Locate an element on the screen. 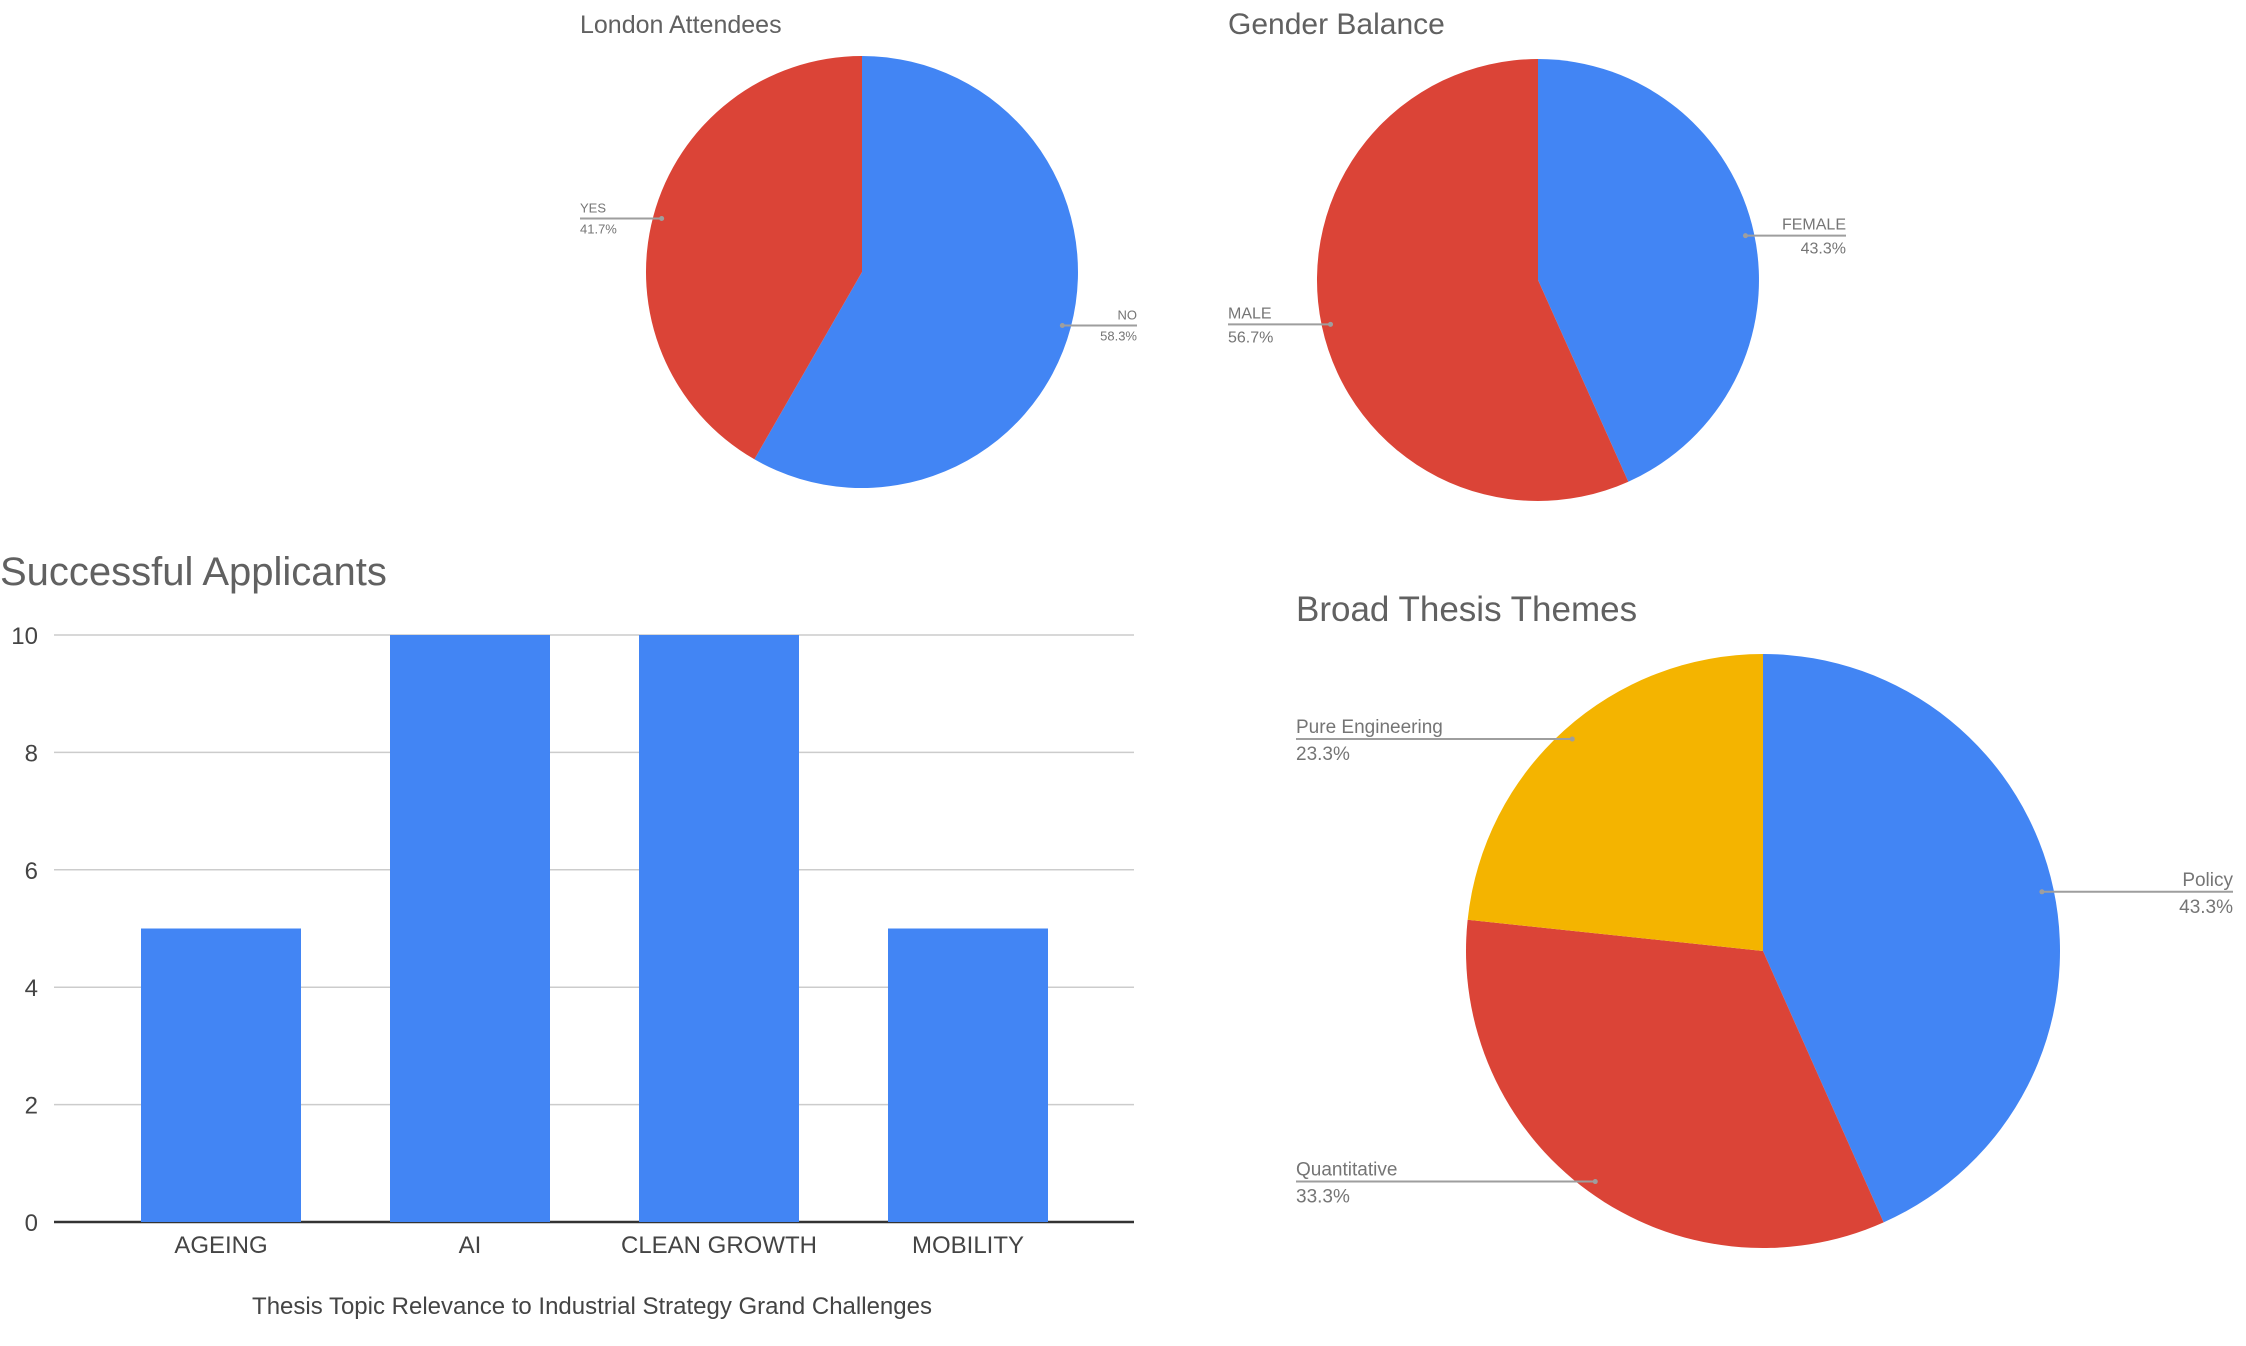 This screenshot has height=1346, width=2246. leader-dot-female is located at coordinates (1745, 236).